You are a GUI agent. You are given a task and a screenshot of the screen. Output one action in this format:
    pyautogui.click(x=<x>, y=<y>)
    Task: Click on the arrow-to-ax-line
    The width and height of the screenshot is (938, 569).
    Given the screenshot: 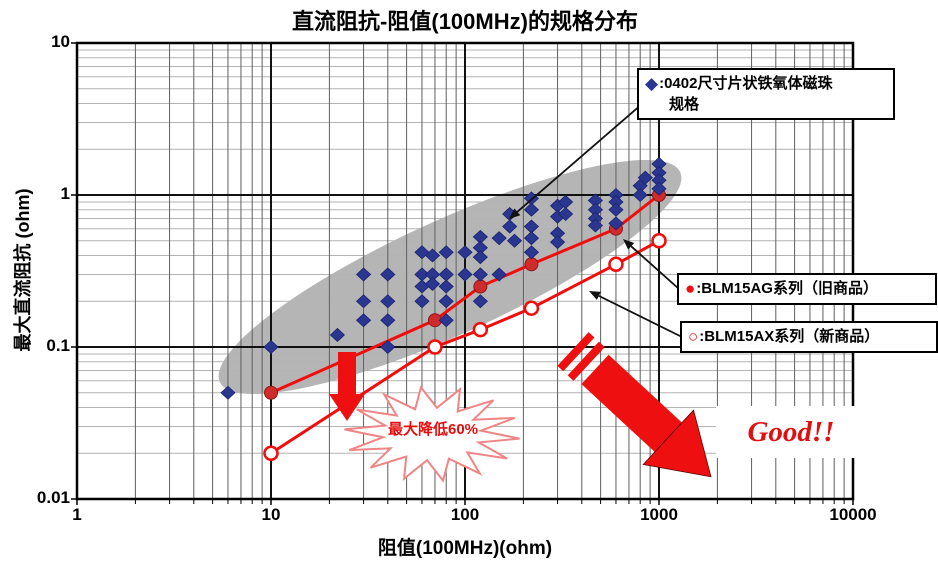 What is the action you would take?
    pyautogui.click(x=636, y=314)
    